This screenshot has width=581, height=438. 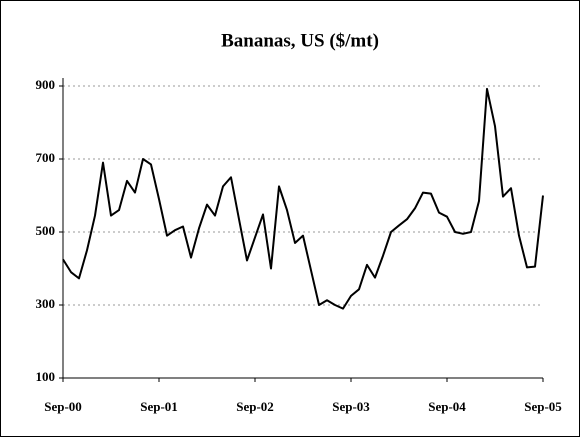 What do you see at coordinates (46, 84) in the screenshot?
I see `y-tick-label: 900` at bounding box center [46, 84].